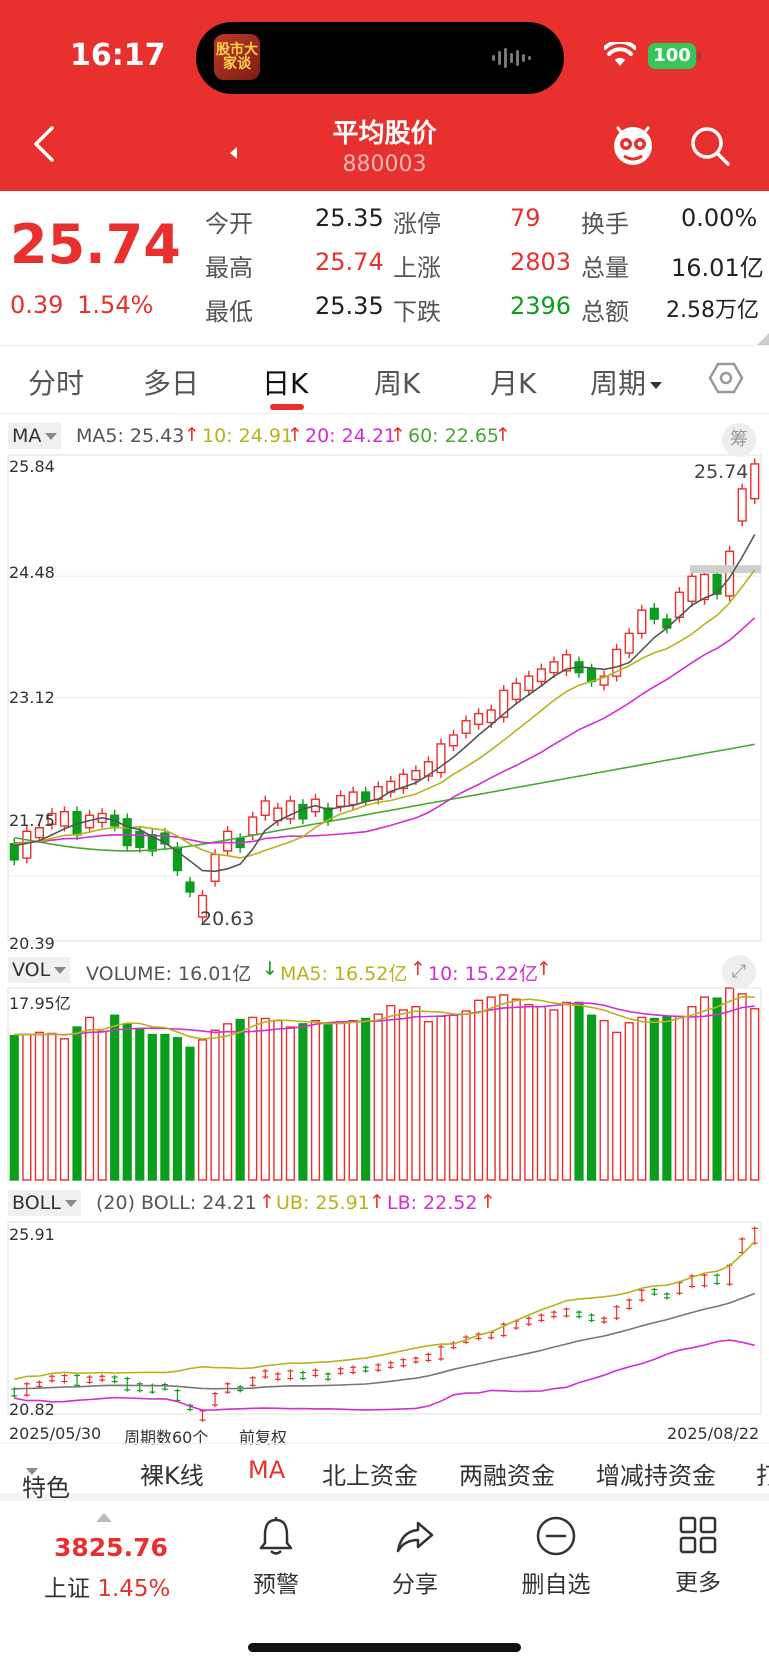  Describe the element at coordinates (633, 145) in the screenshot. I see `mascot-assistant-icon` at that location.